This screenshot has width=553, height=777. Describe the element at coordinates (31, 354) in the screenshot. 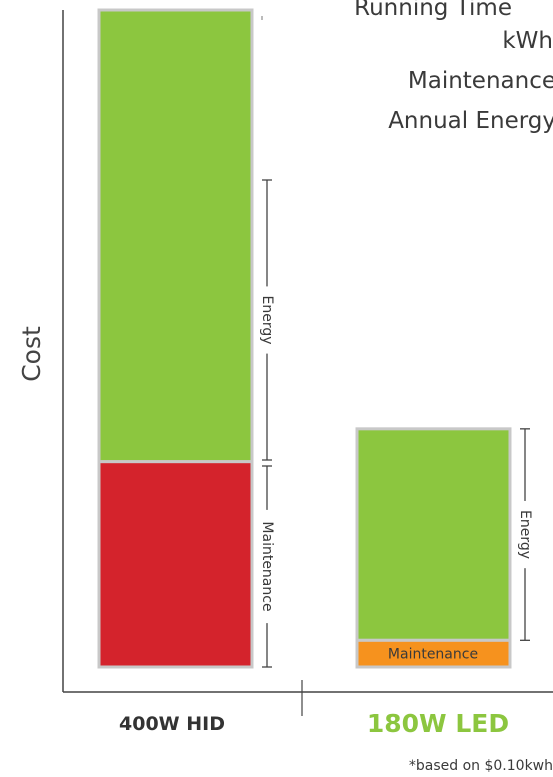

I see `y-axis-label: Cost` at that location.